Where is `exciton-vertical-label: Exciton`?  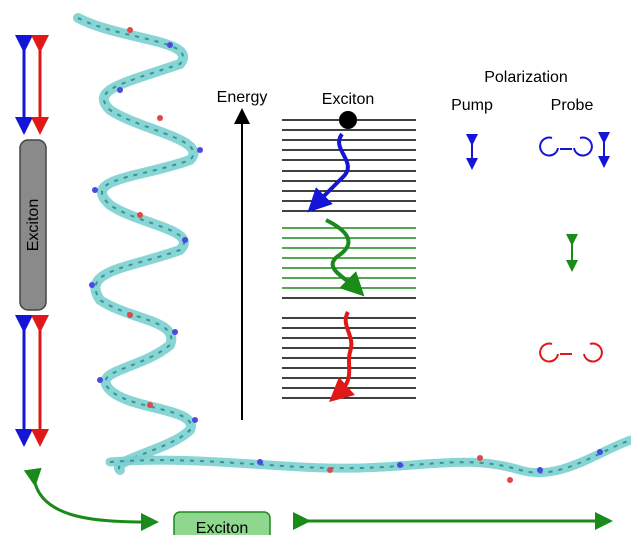
exciton-vertical-label: Exciton is located at coordinates (33, 225).